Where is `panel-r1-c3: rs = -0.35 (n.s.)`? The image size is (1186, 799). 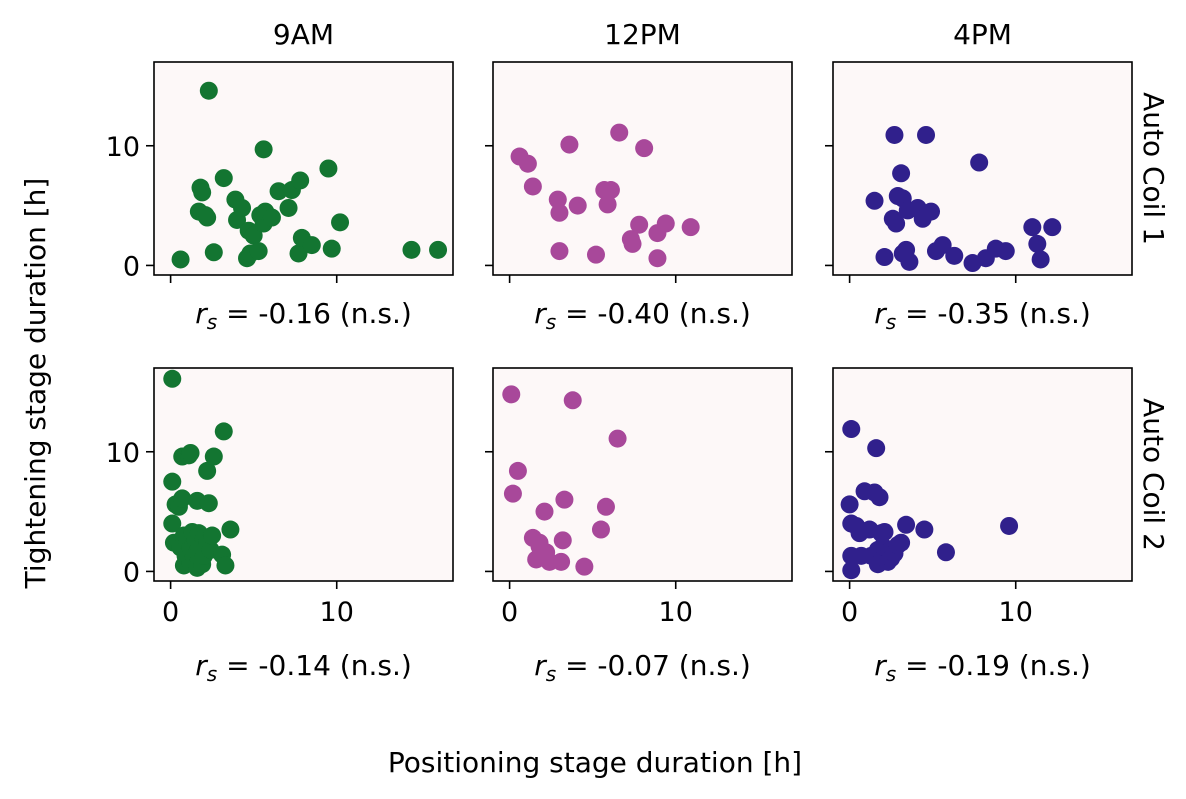
panel-r1-c3: rs = -0.35 (n.s.) is located at coordinates (979, 197).